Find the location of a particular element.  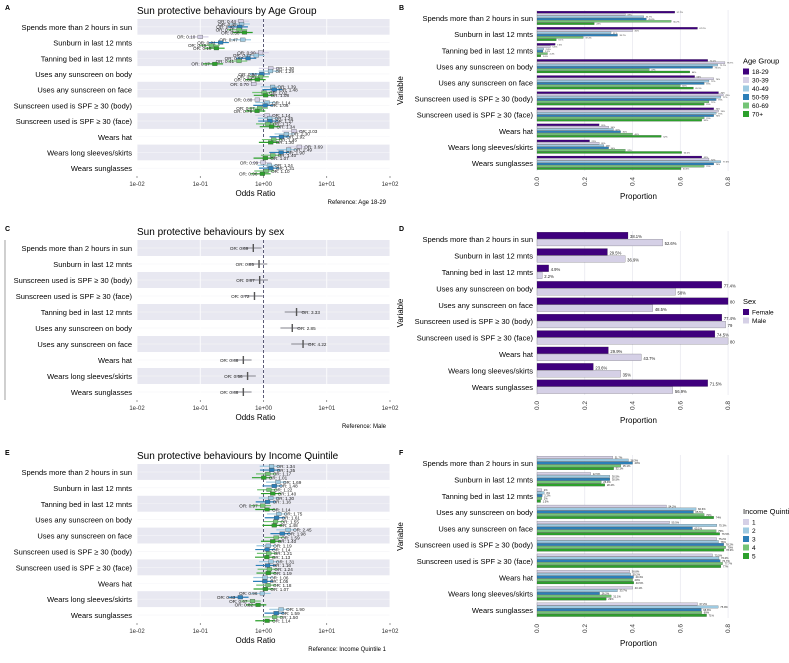

bar-value-label: 2% is located at coordinates (546, 499).